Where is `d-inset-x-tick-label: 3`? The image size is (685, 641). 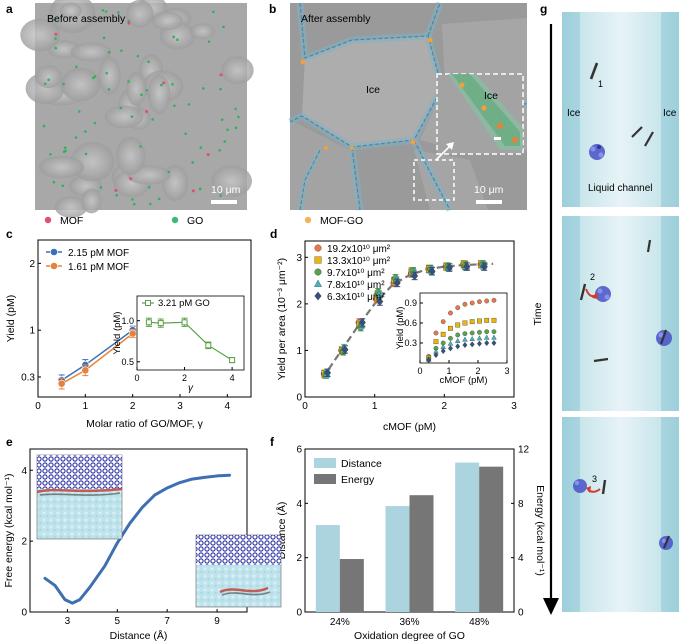 d-inset-x-tick-label: 3 is located at coordinates (506, 371).